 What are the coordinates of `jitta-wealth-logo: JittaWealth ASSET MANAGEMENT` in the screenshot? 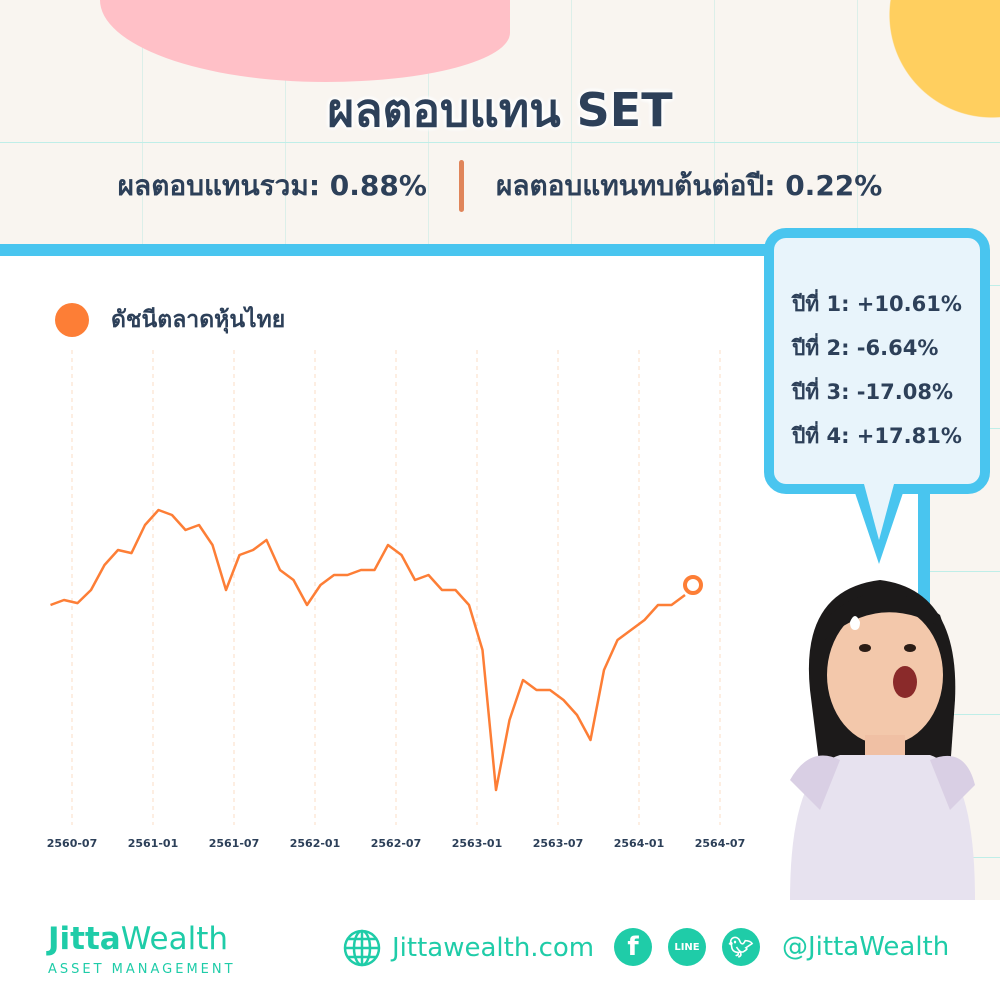 It's located at (142, 949).